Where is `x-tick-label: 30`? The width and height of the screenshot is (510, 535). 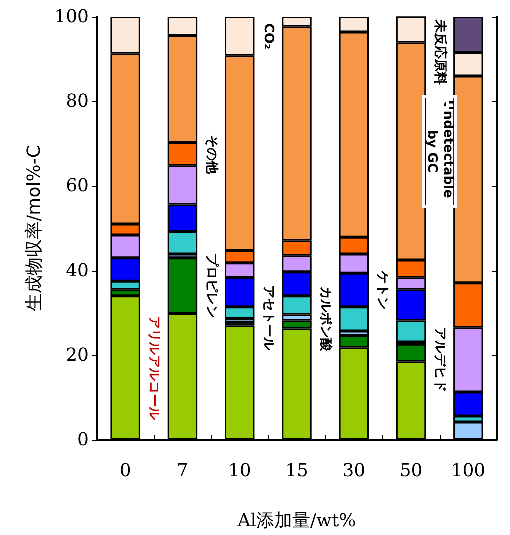
x-tick-label: 30 is located at coordinates (354, 471).